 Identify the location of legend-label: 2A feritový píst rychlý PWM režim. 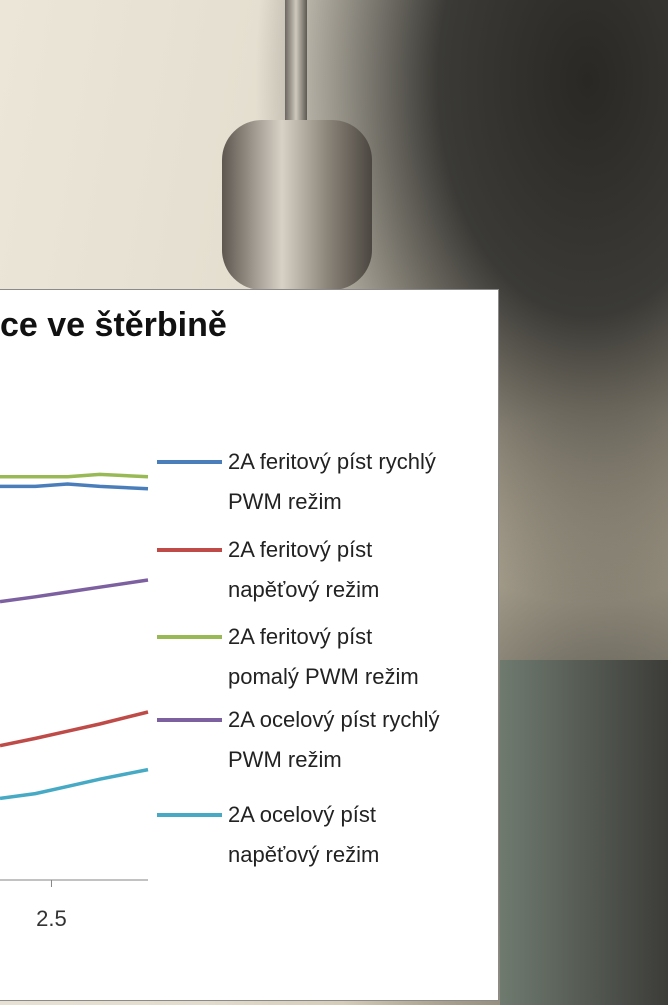
(332, 481).